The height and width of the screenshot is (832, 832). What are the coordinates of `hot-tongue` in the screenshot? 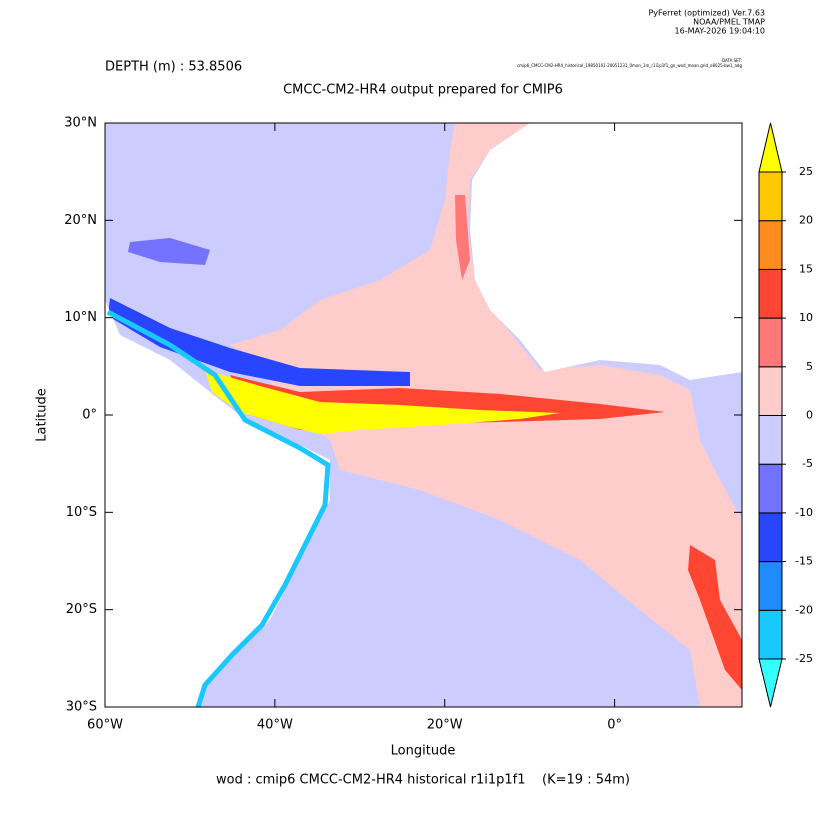 It's located at (382, 402).